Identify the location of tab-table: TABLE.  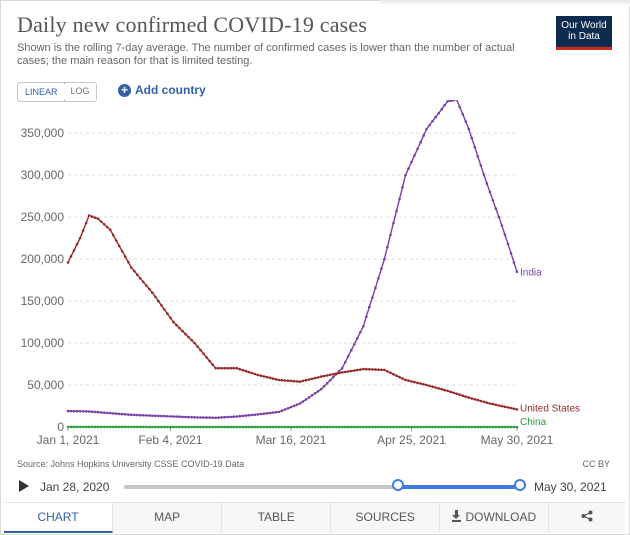
(277, 518).